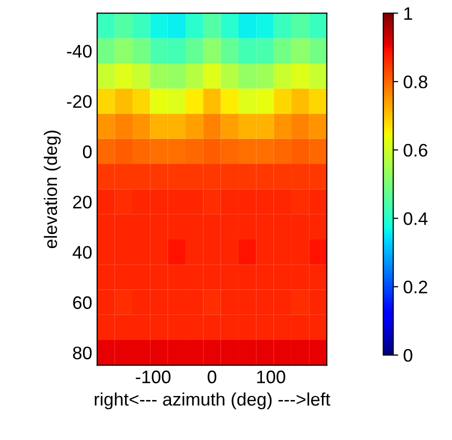  What do you see at coordinates (416, 287) in the screenshot?
I see `color-bar-label: 0.2` at bounding box center [416, 287].